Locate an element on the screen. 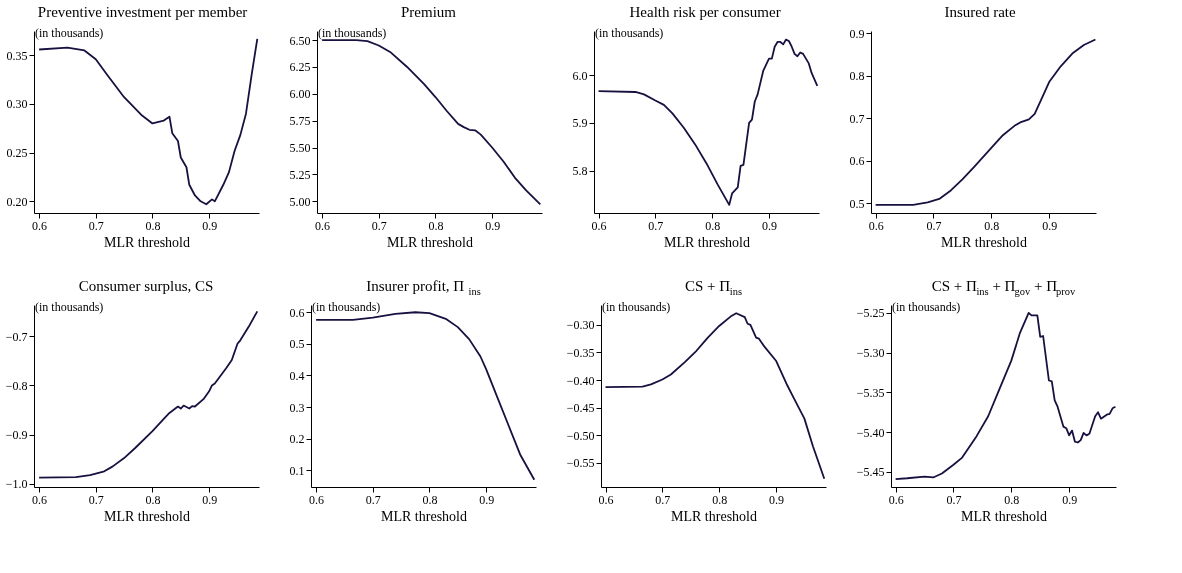  chart-title: Insured rate is located at coordinates (980, 12).